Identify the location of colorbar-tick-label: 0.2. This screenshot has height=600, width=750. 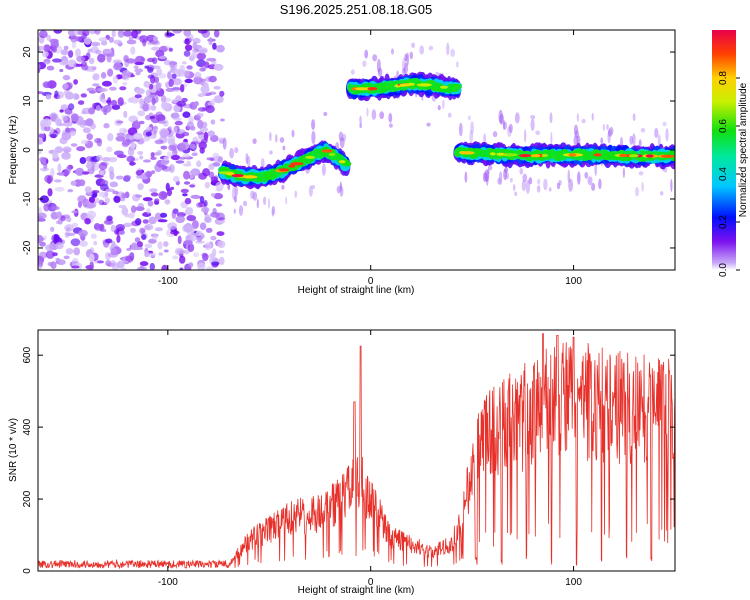
(723, 222).